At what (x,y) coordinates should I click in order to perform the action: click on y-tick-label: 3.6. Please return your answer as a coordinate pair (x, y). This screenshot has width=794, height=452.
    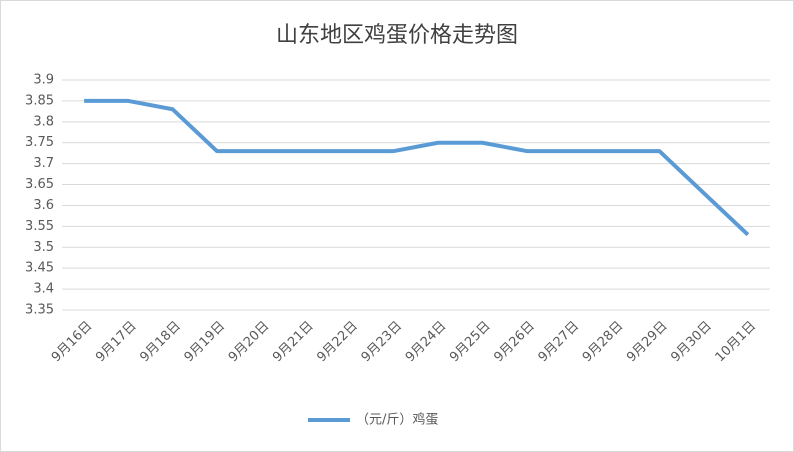
    Looking at the image, I should click on (43, 205).